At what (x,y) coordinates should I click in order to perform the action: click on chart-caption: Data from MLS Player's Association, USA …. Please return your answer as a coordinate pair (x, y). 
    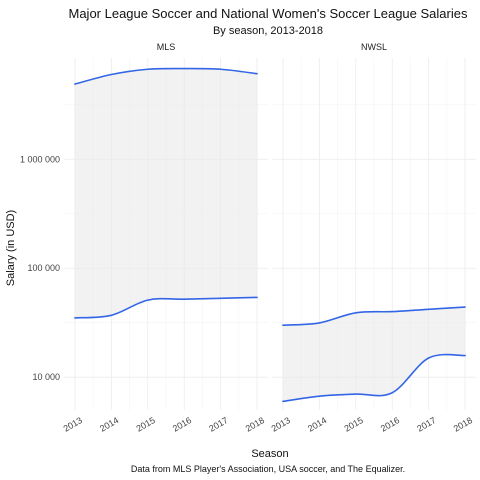
    Looking at the image, I should click on (268, 469).